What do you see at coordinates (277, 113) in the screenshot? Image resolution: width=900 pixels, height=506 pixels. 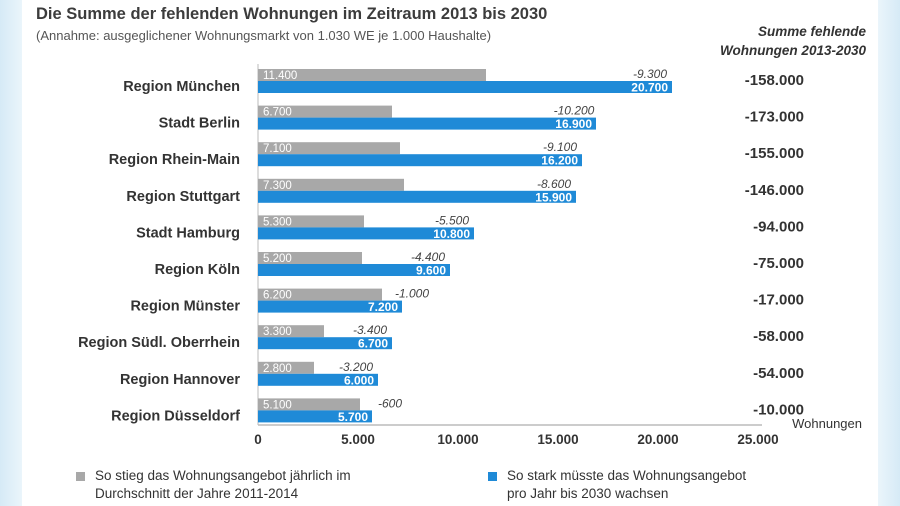 I see `bar-gray-label: 6.700` at bounding box center [277, 113].